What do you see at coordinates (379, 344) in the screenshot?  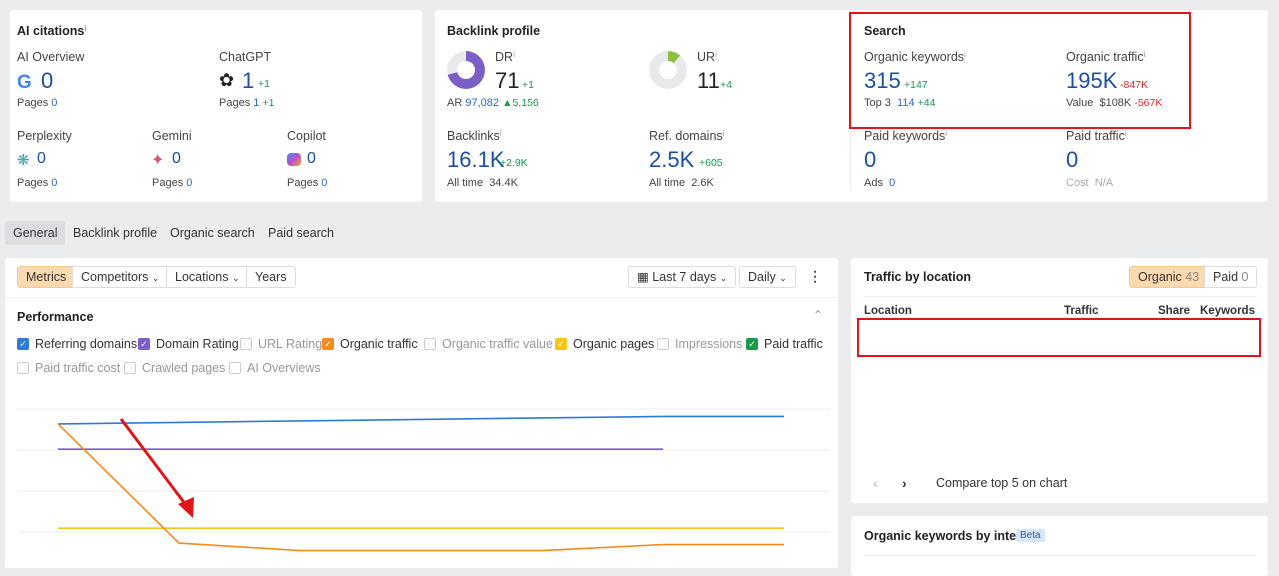 I see `checkbox-label: Organic traffic` at bounding box center [379, 344].